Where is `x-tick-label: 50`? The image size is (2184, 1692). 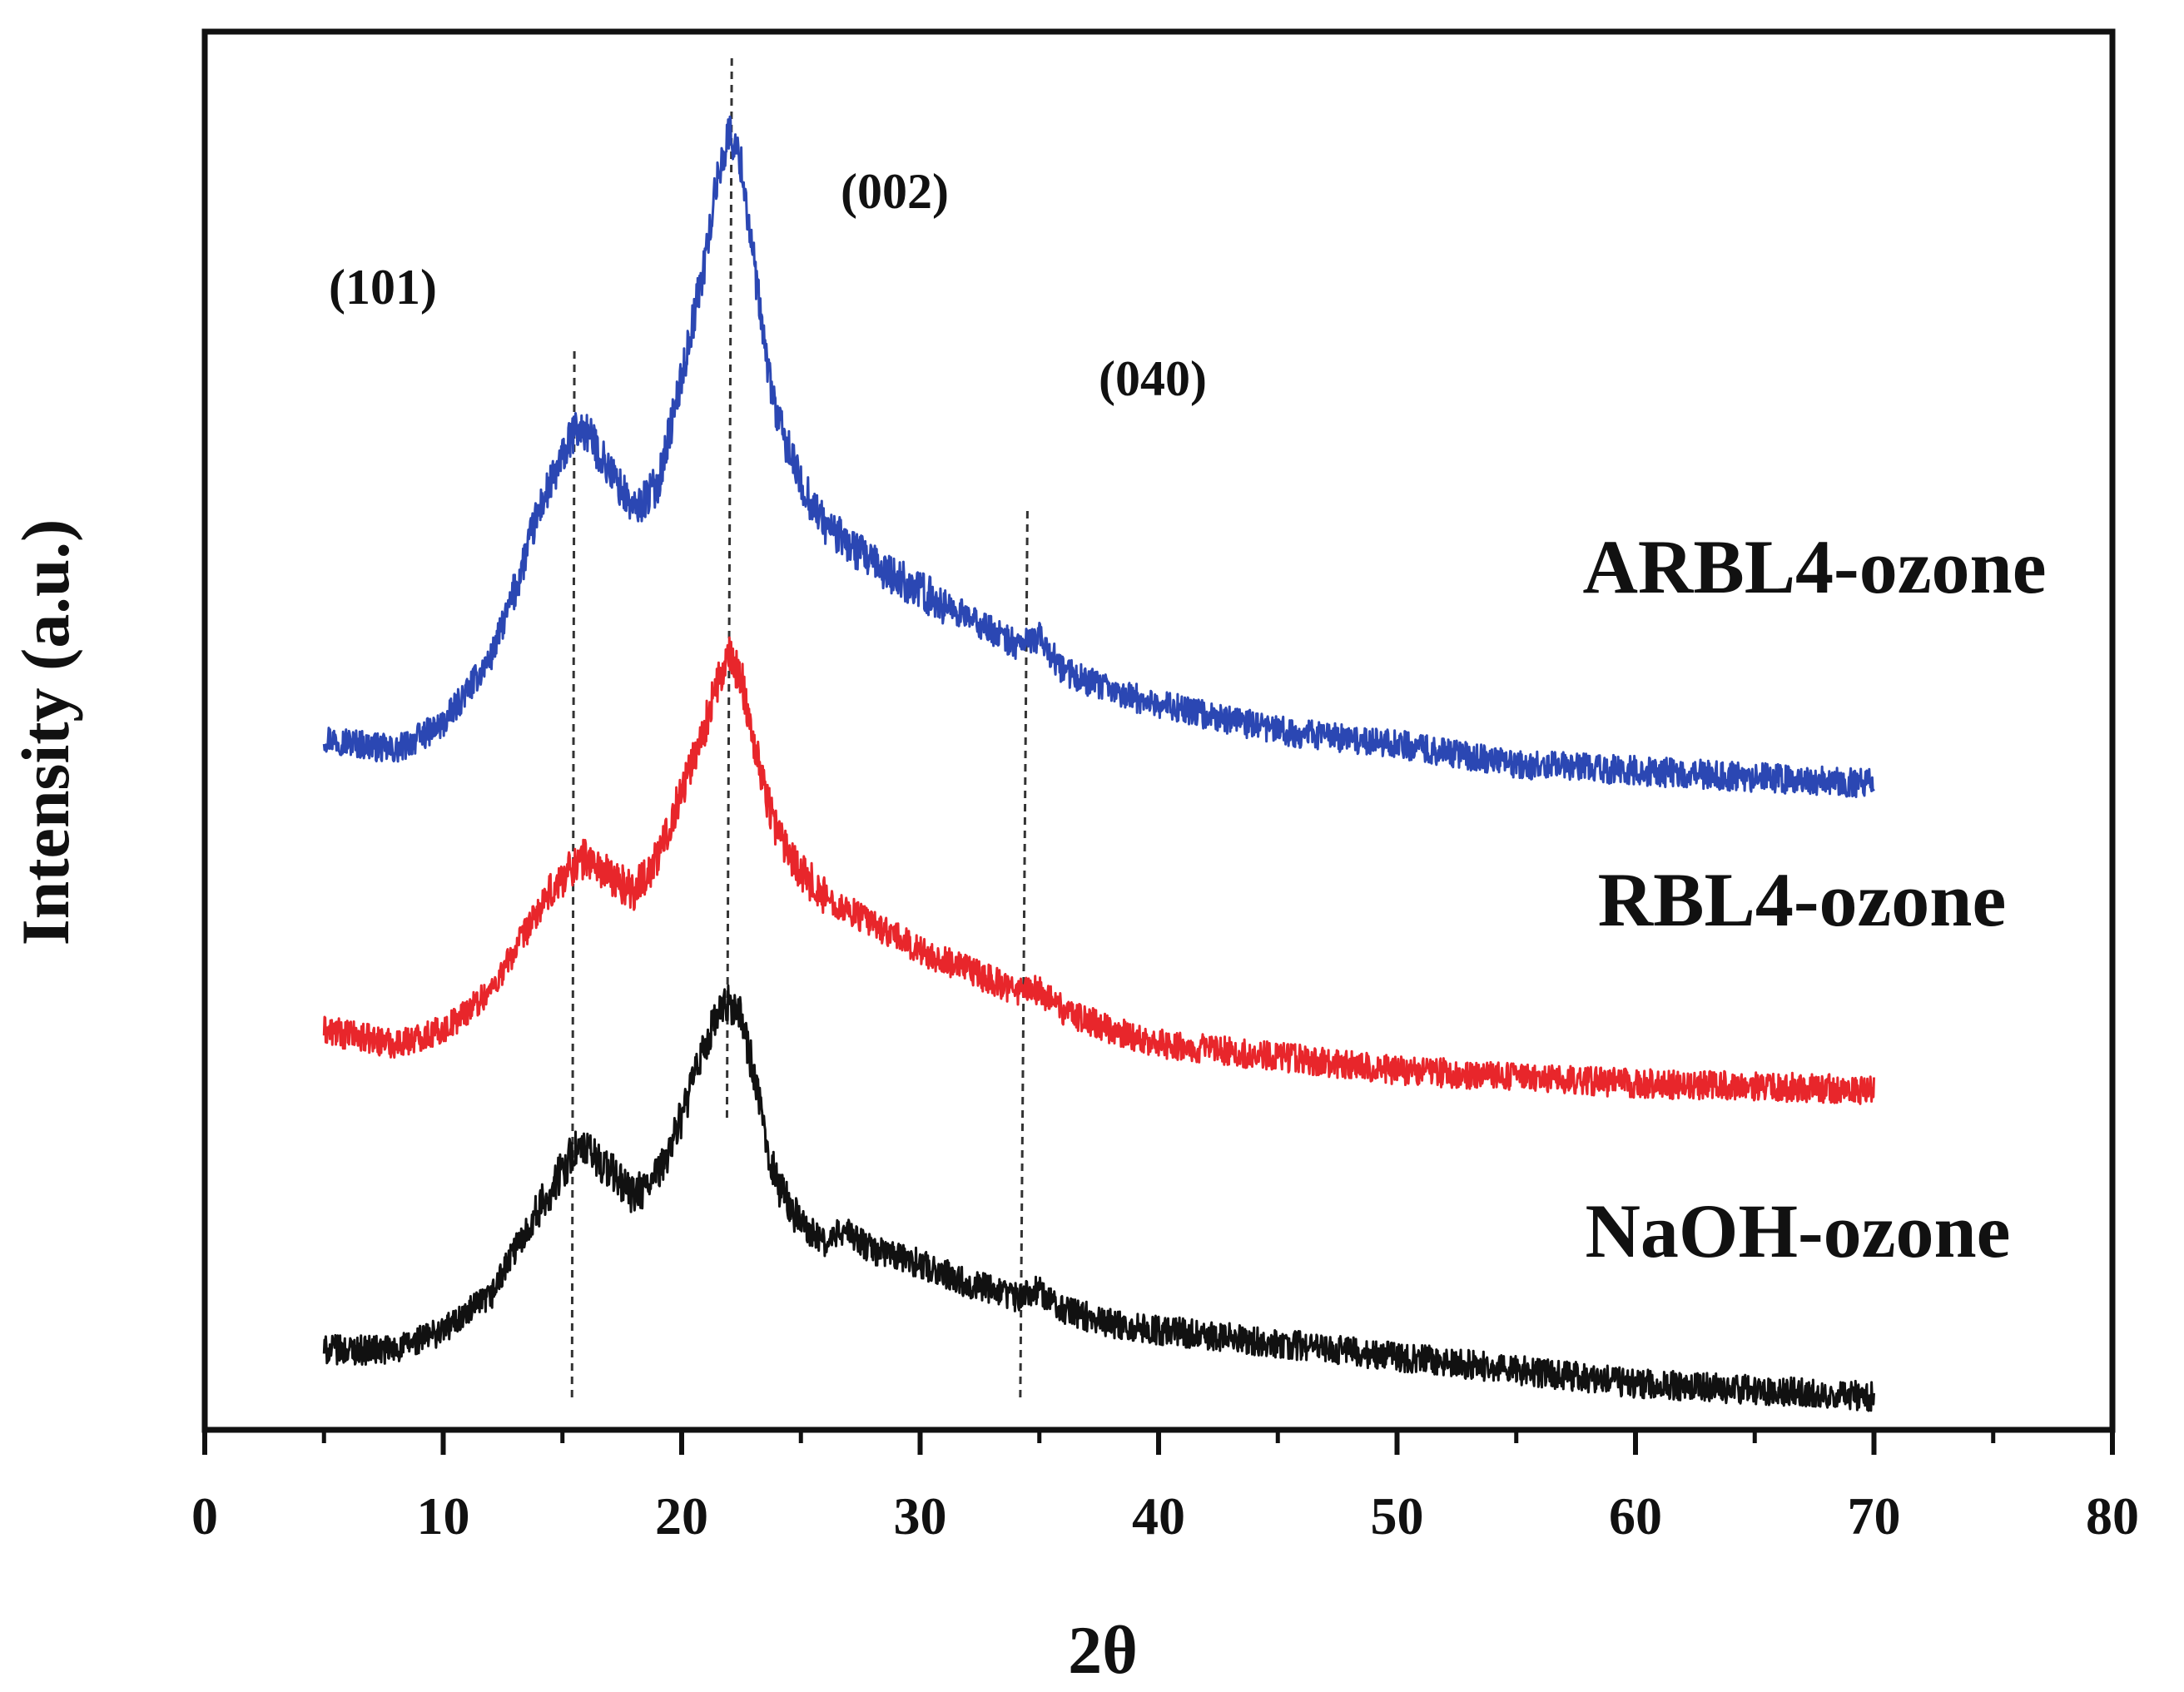
x-tick-label: 50 is located at coordinates (1397, 1516).